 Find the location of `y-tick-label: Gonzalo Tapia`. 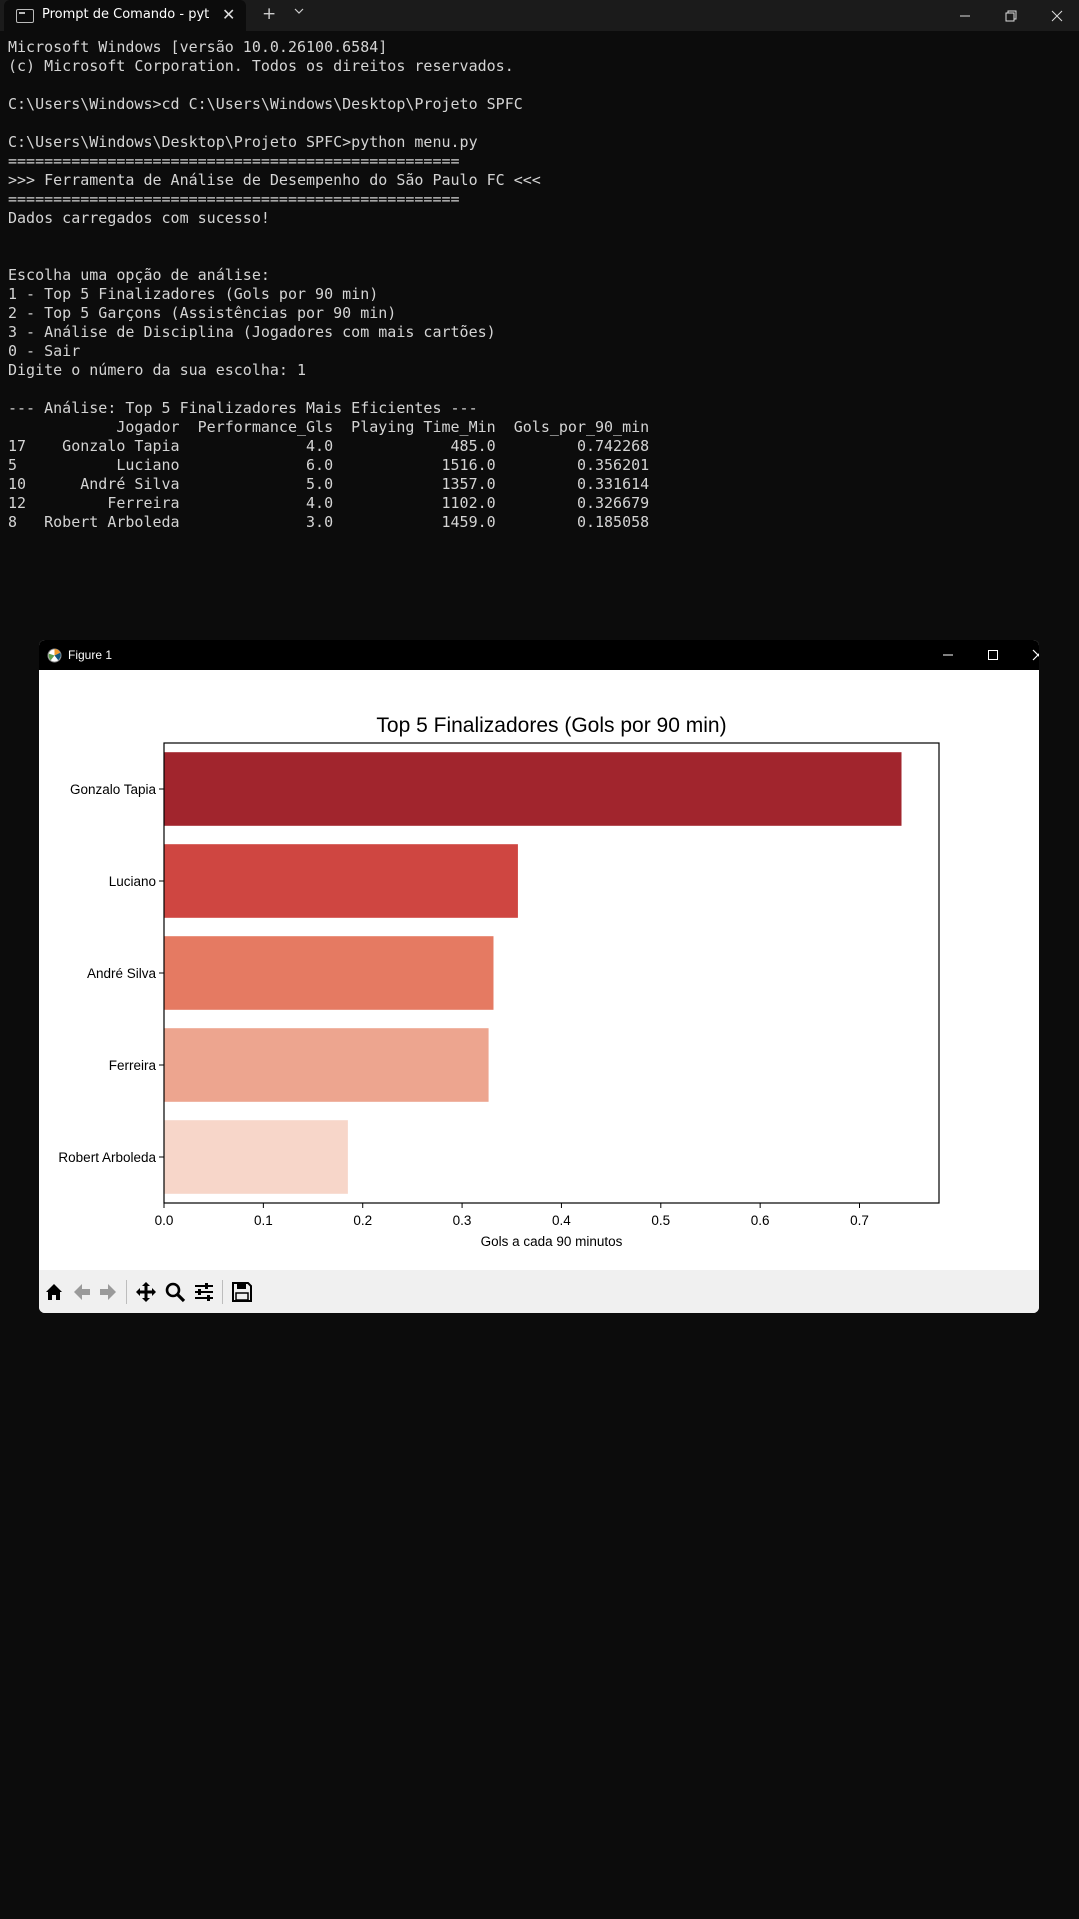

y-tick-label: Gonzalo Tapia is located at coordinates (113, 789).